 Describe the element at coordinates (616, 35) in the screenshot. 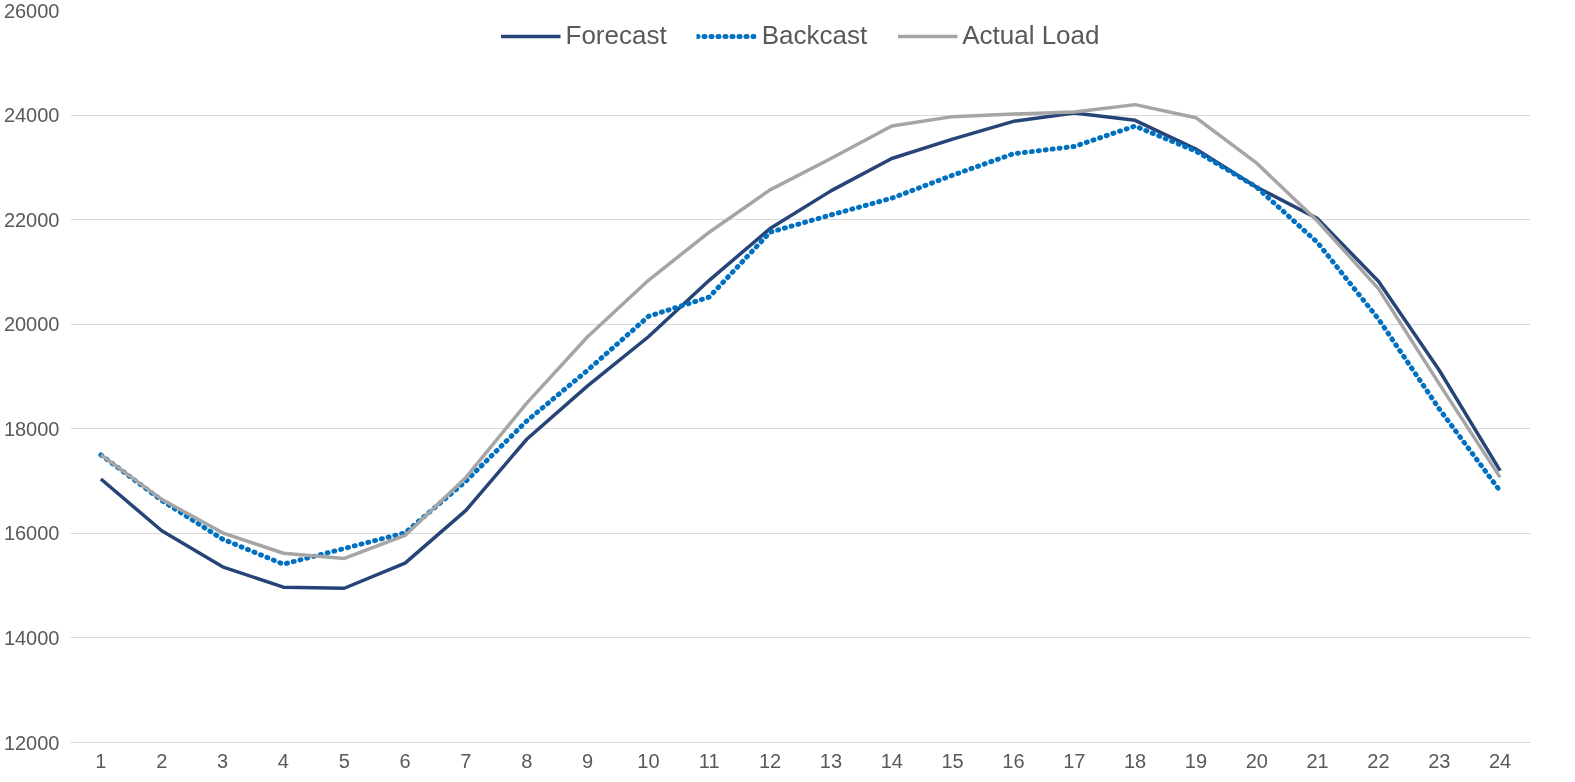

I see `legend-label: Forecast` at that location.